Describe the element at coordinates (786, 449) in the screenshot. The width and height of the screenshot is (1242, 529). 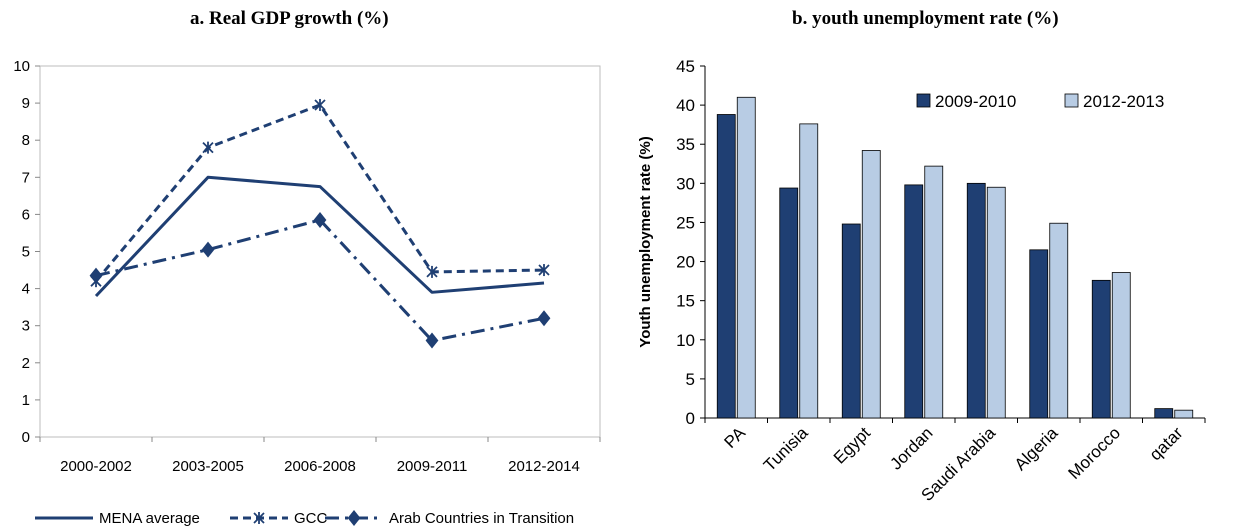
I see `unemployment-x-tick-label: Tunisia` at that location.